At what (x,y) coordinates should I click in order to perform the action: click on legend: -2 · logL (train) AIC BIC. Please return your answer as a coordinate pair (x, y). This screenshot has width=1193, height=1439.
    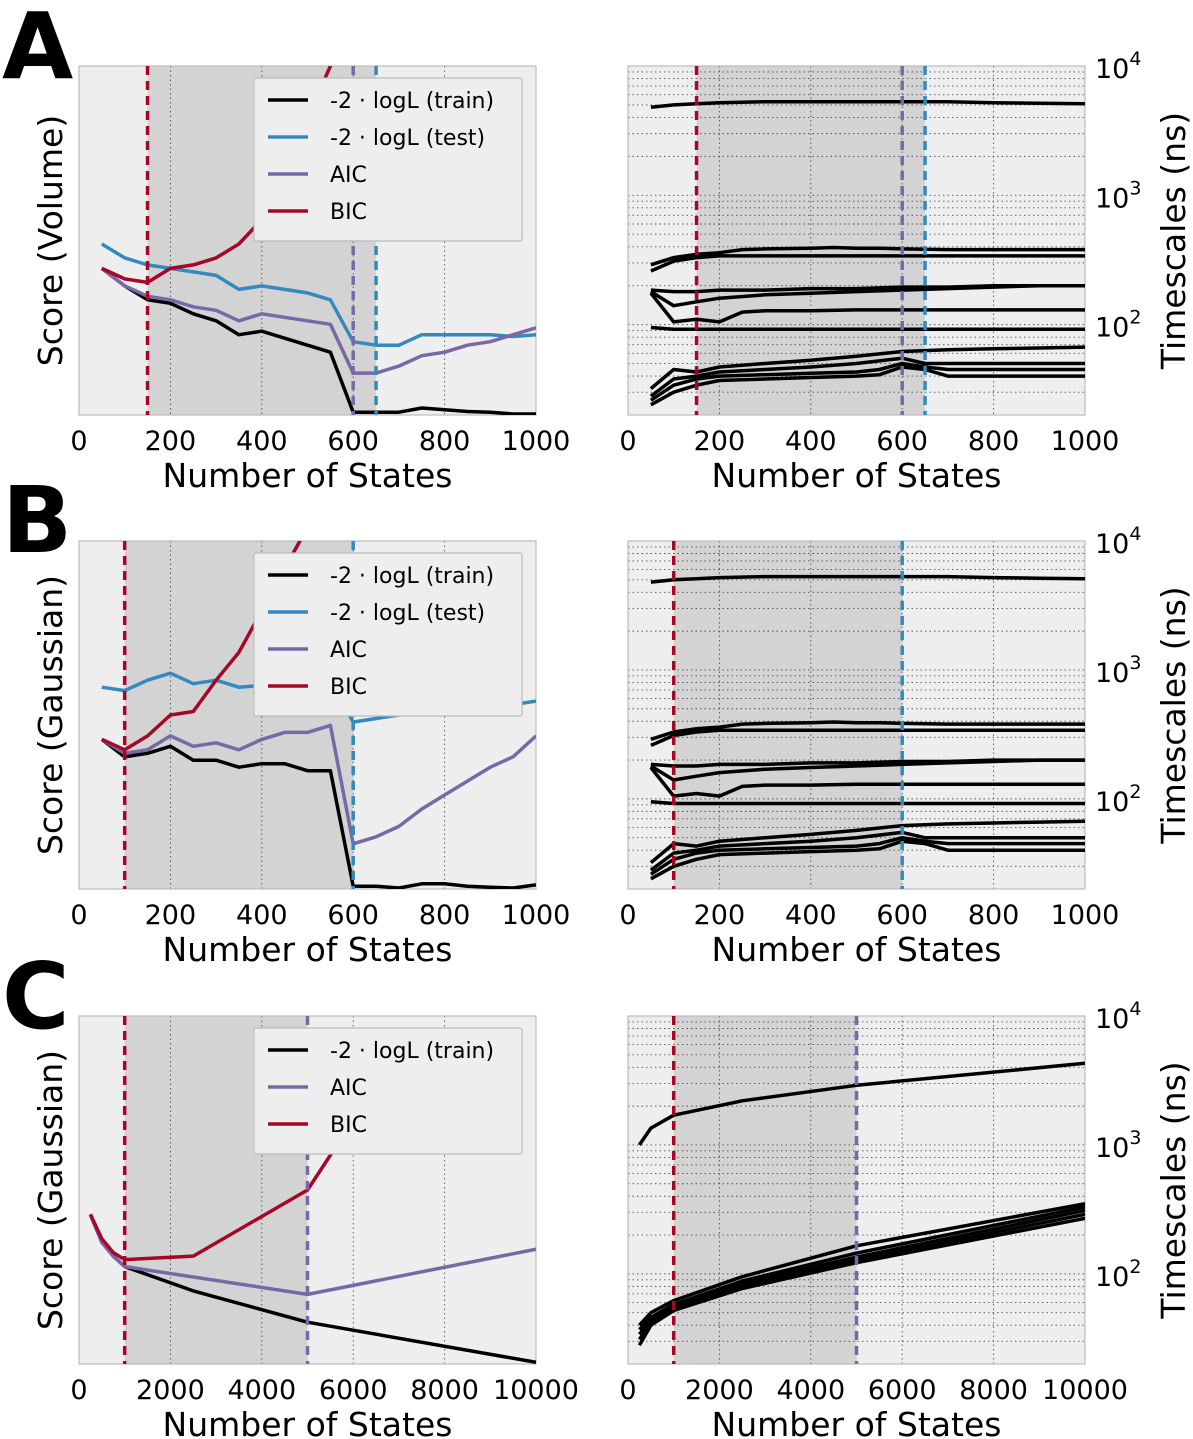
    Looking at the image, I should click on (388, 1091).